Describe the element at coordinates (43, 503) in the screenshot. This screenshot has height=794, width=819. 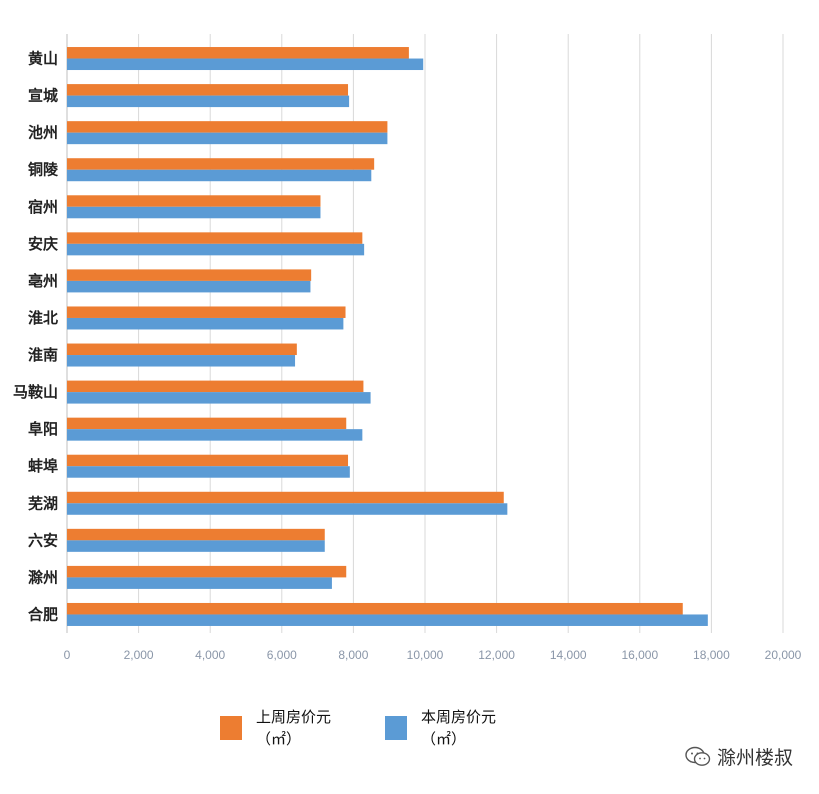
I see `category-label: 芜湖` at that location.